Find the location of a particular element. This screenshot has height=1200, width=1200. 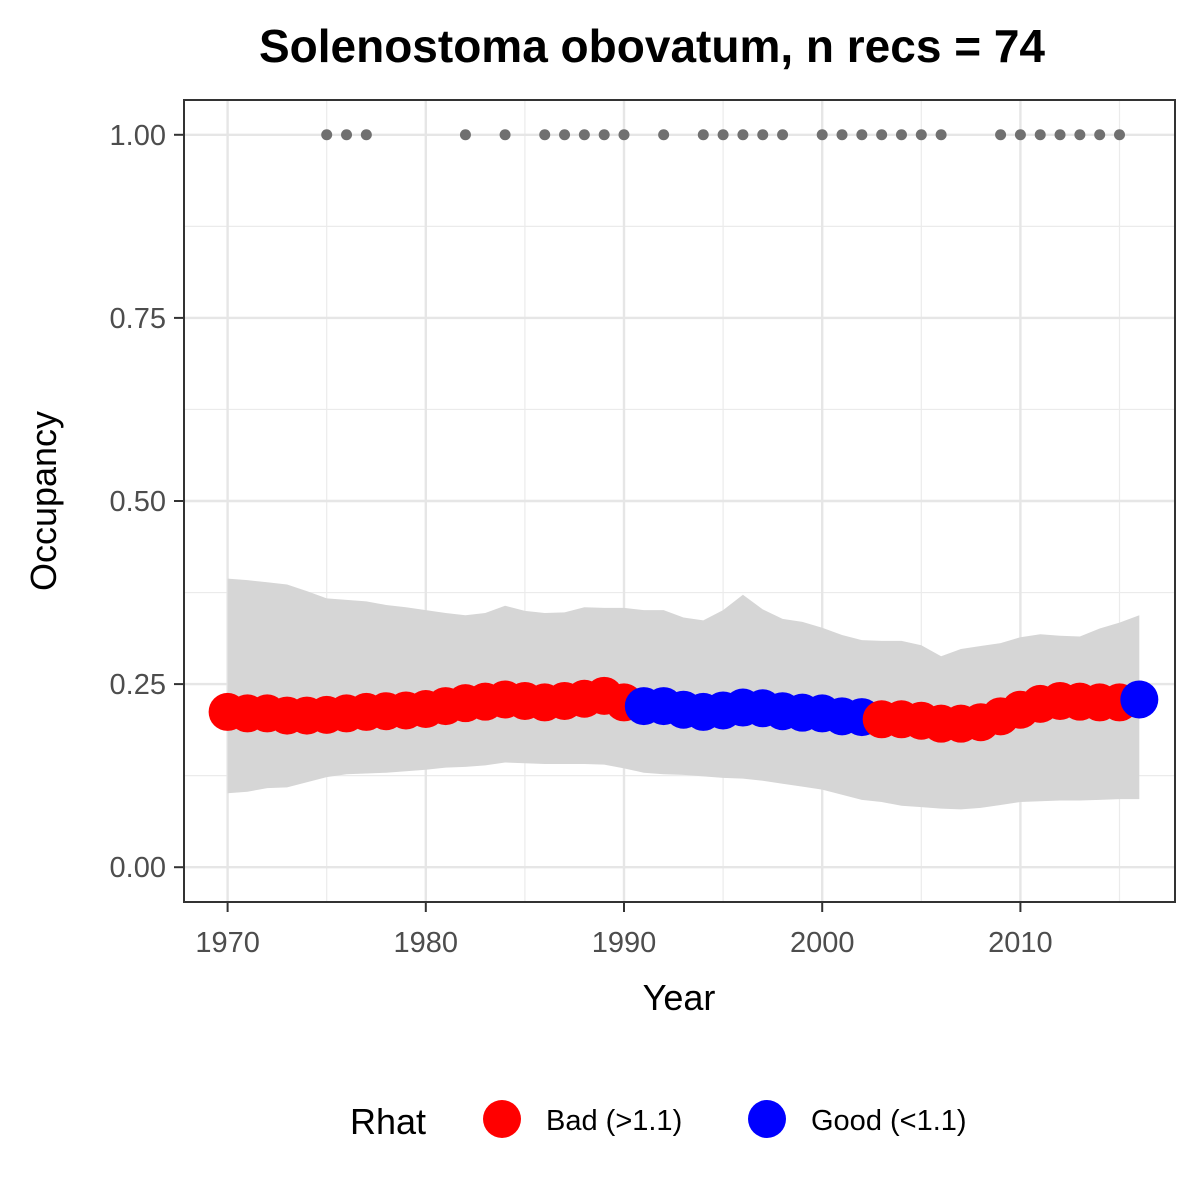

legend-label-good: Good (<1.1) is located at coordinates (889, 1121).